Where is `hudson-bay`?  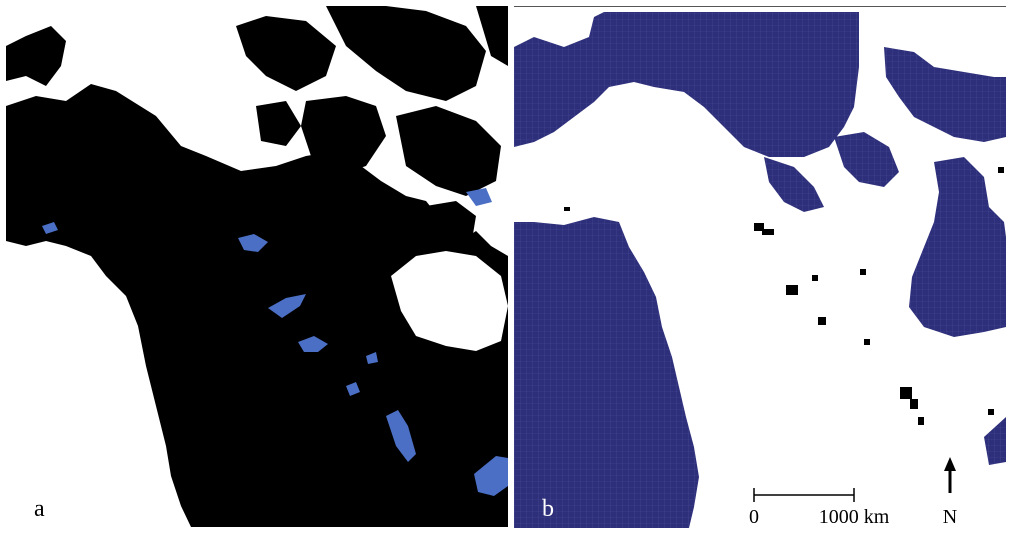
hudson-bay is located at coordinates (449, 301).